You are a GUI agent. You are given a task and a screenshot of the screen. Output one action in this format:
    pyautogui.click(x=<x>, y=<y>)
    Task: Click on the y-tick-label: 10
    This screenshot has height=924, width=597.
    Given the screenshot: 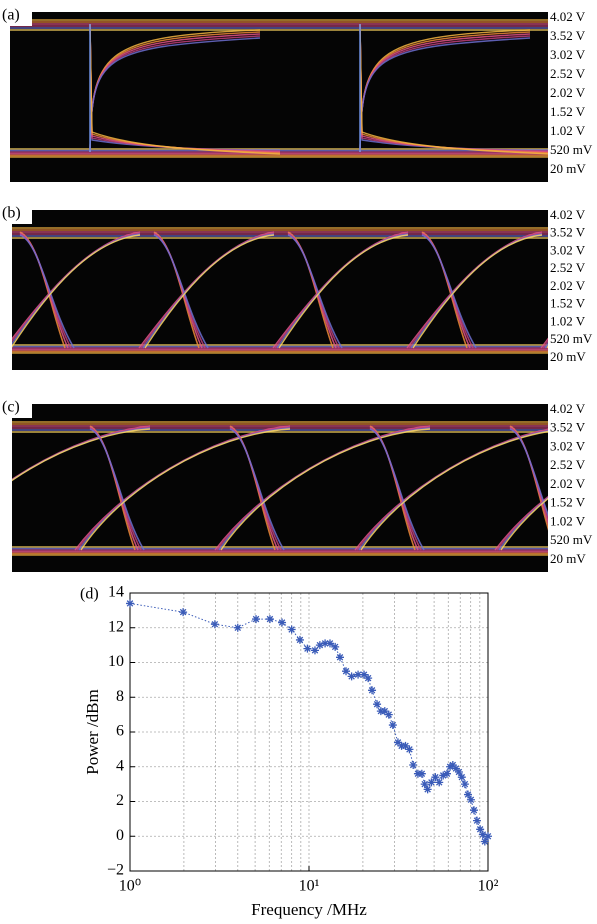 What is the action you would take?
    pyautogui.click(x=116, y=661)
    